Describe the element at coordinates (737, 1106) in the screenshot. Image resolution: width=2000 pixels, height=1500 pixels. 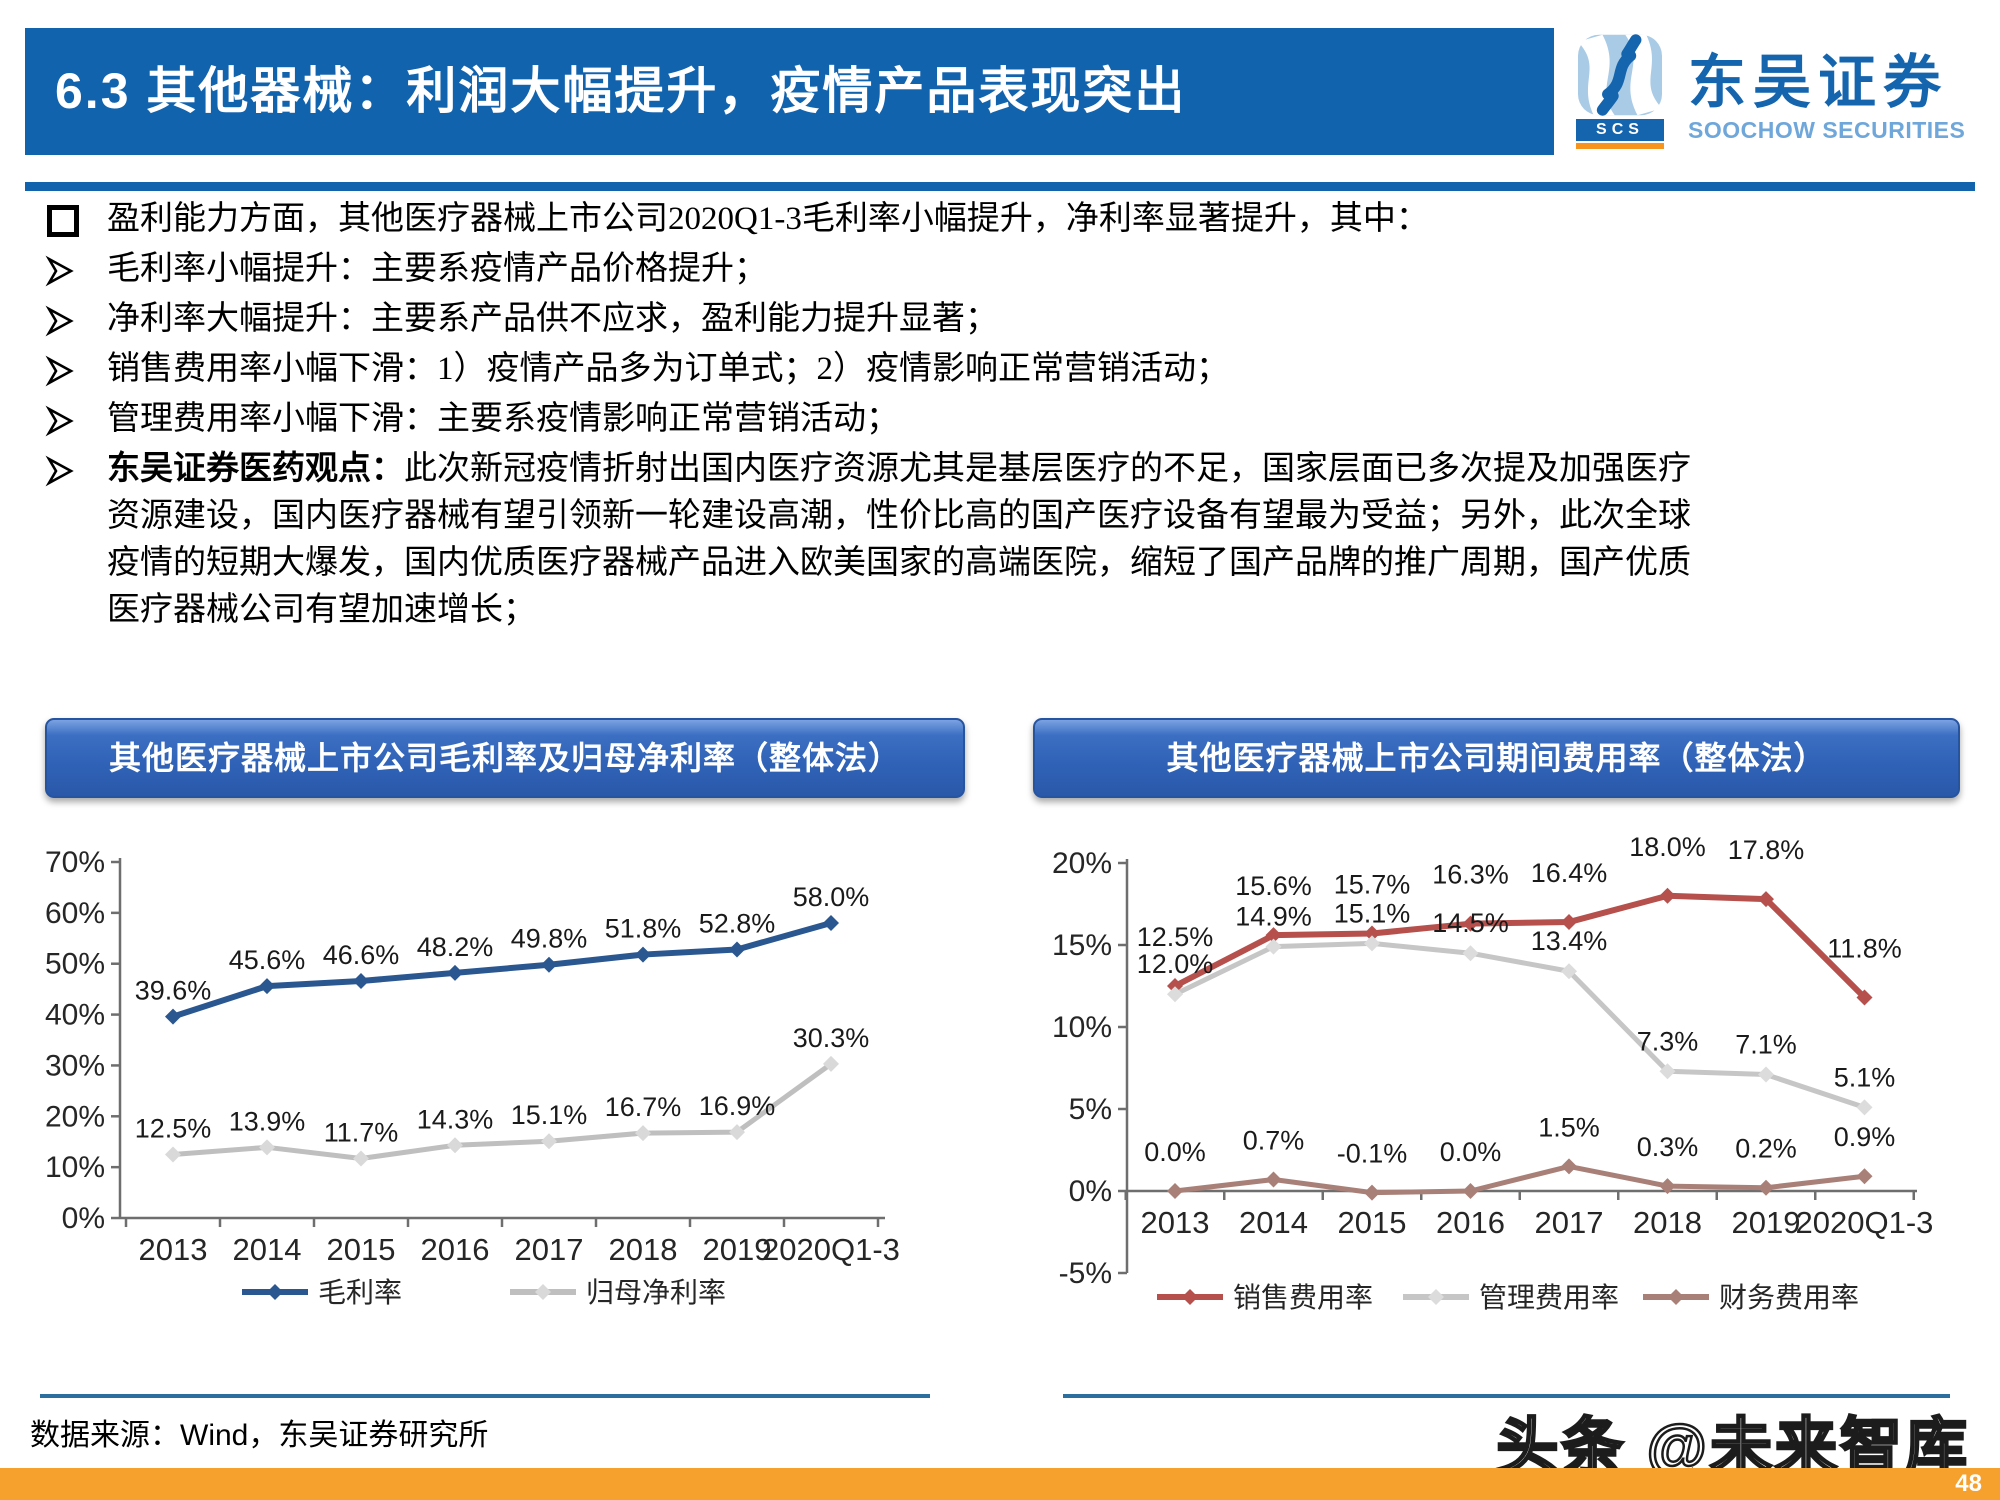
I see `svg-text: 16.9%` at that location.